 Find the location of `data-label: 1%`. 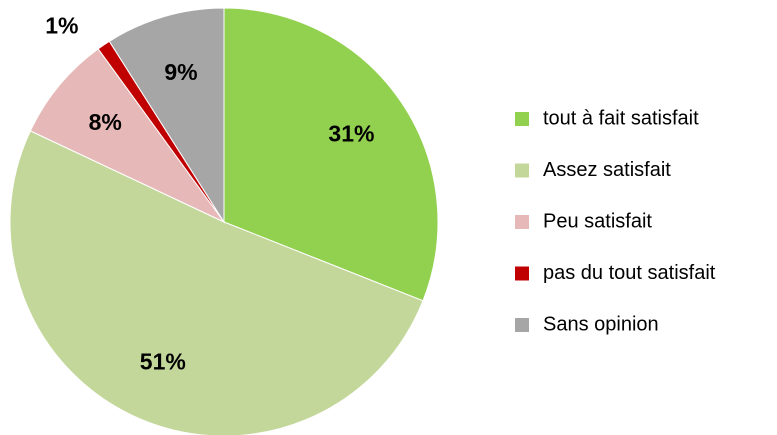

data-label: 1% is located at coordinates (61, 26).